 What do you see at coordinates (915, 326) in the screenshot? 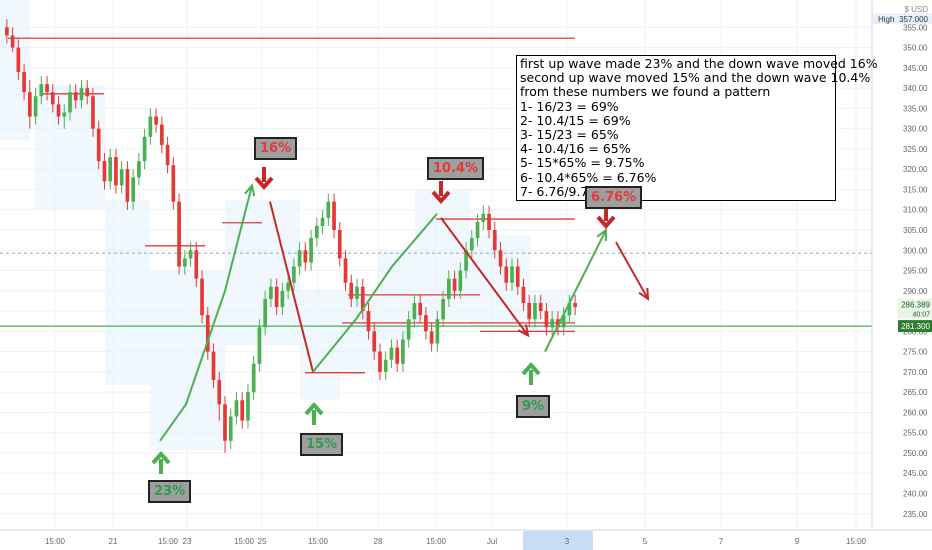
I see `support-tag` at bounding box center [915, 326].